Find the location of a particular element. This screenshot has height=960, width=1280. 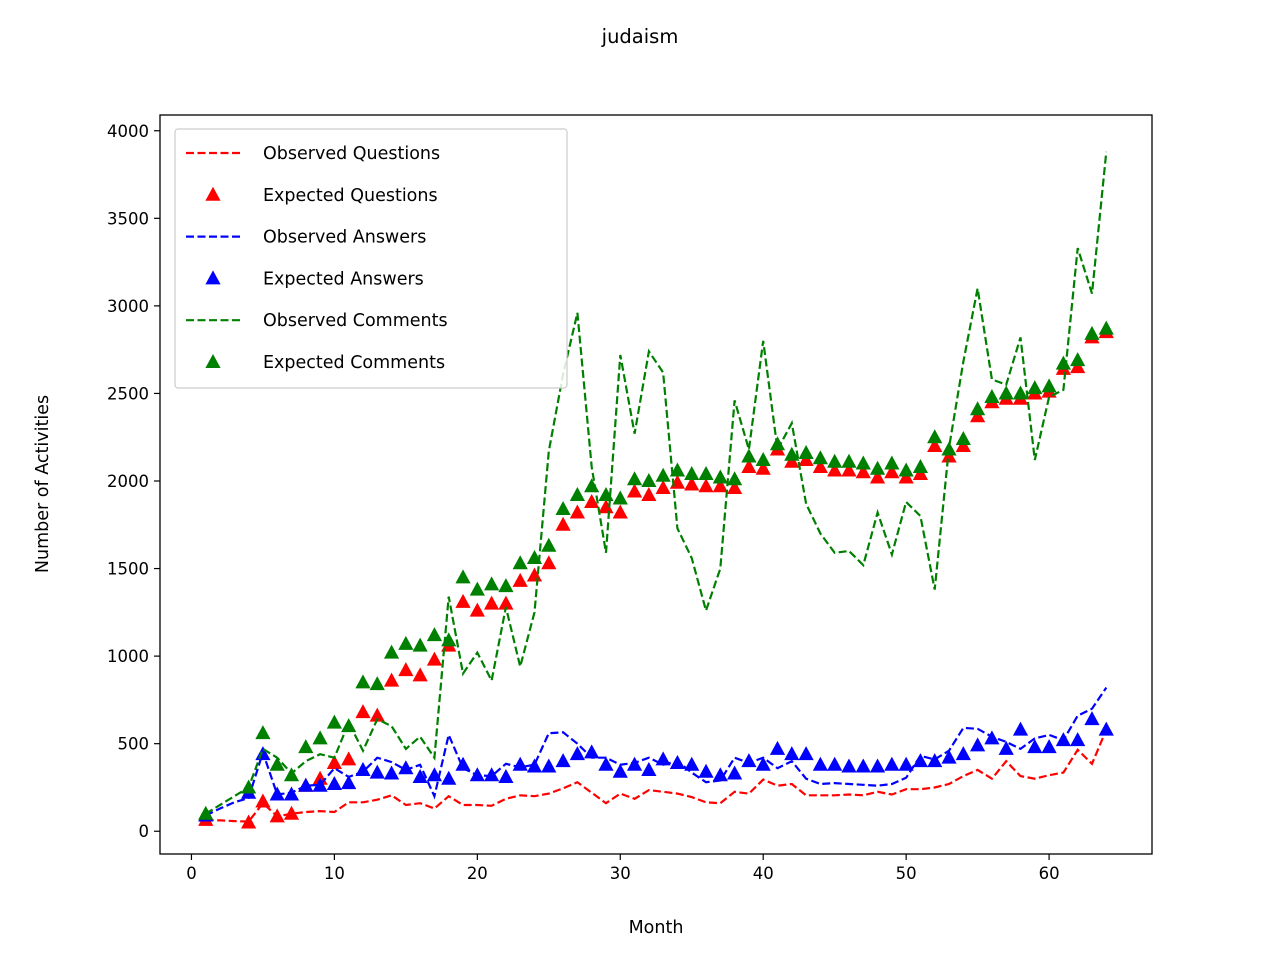

series-line-observed-answers is located at coordinates (656, 751).